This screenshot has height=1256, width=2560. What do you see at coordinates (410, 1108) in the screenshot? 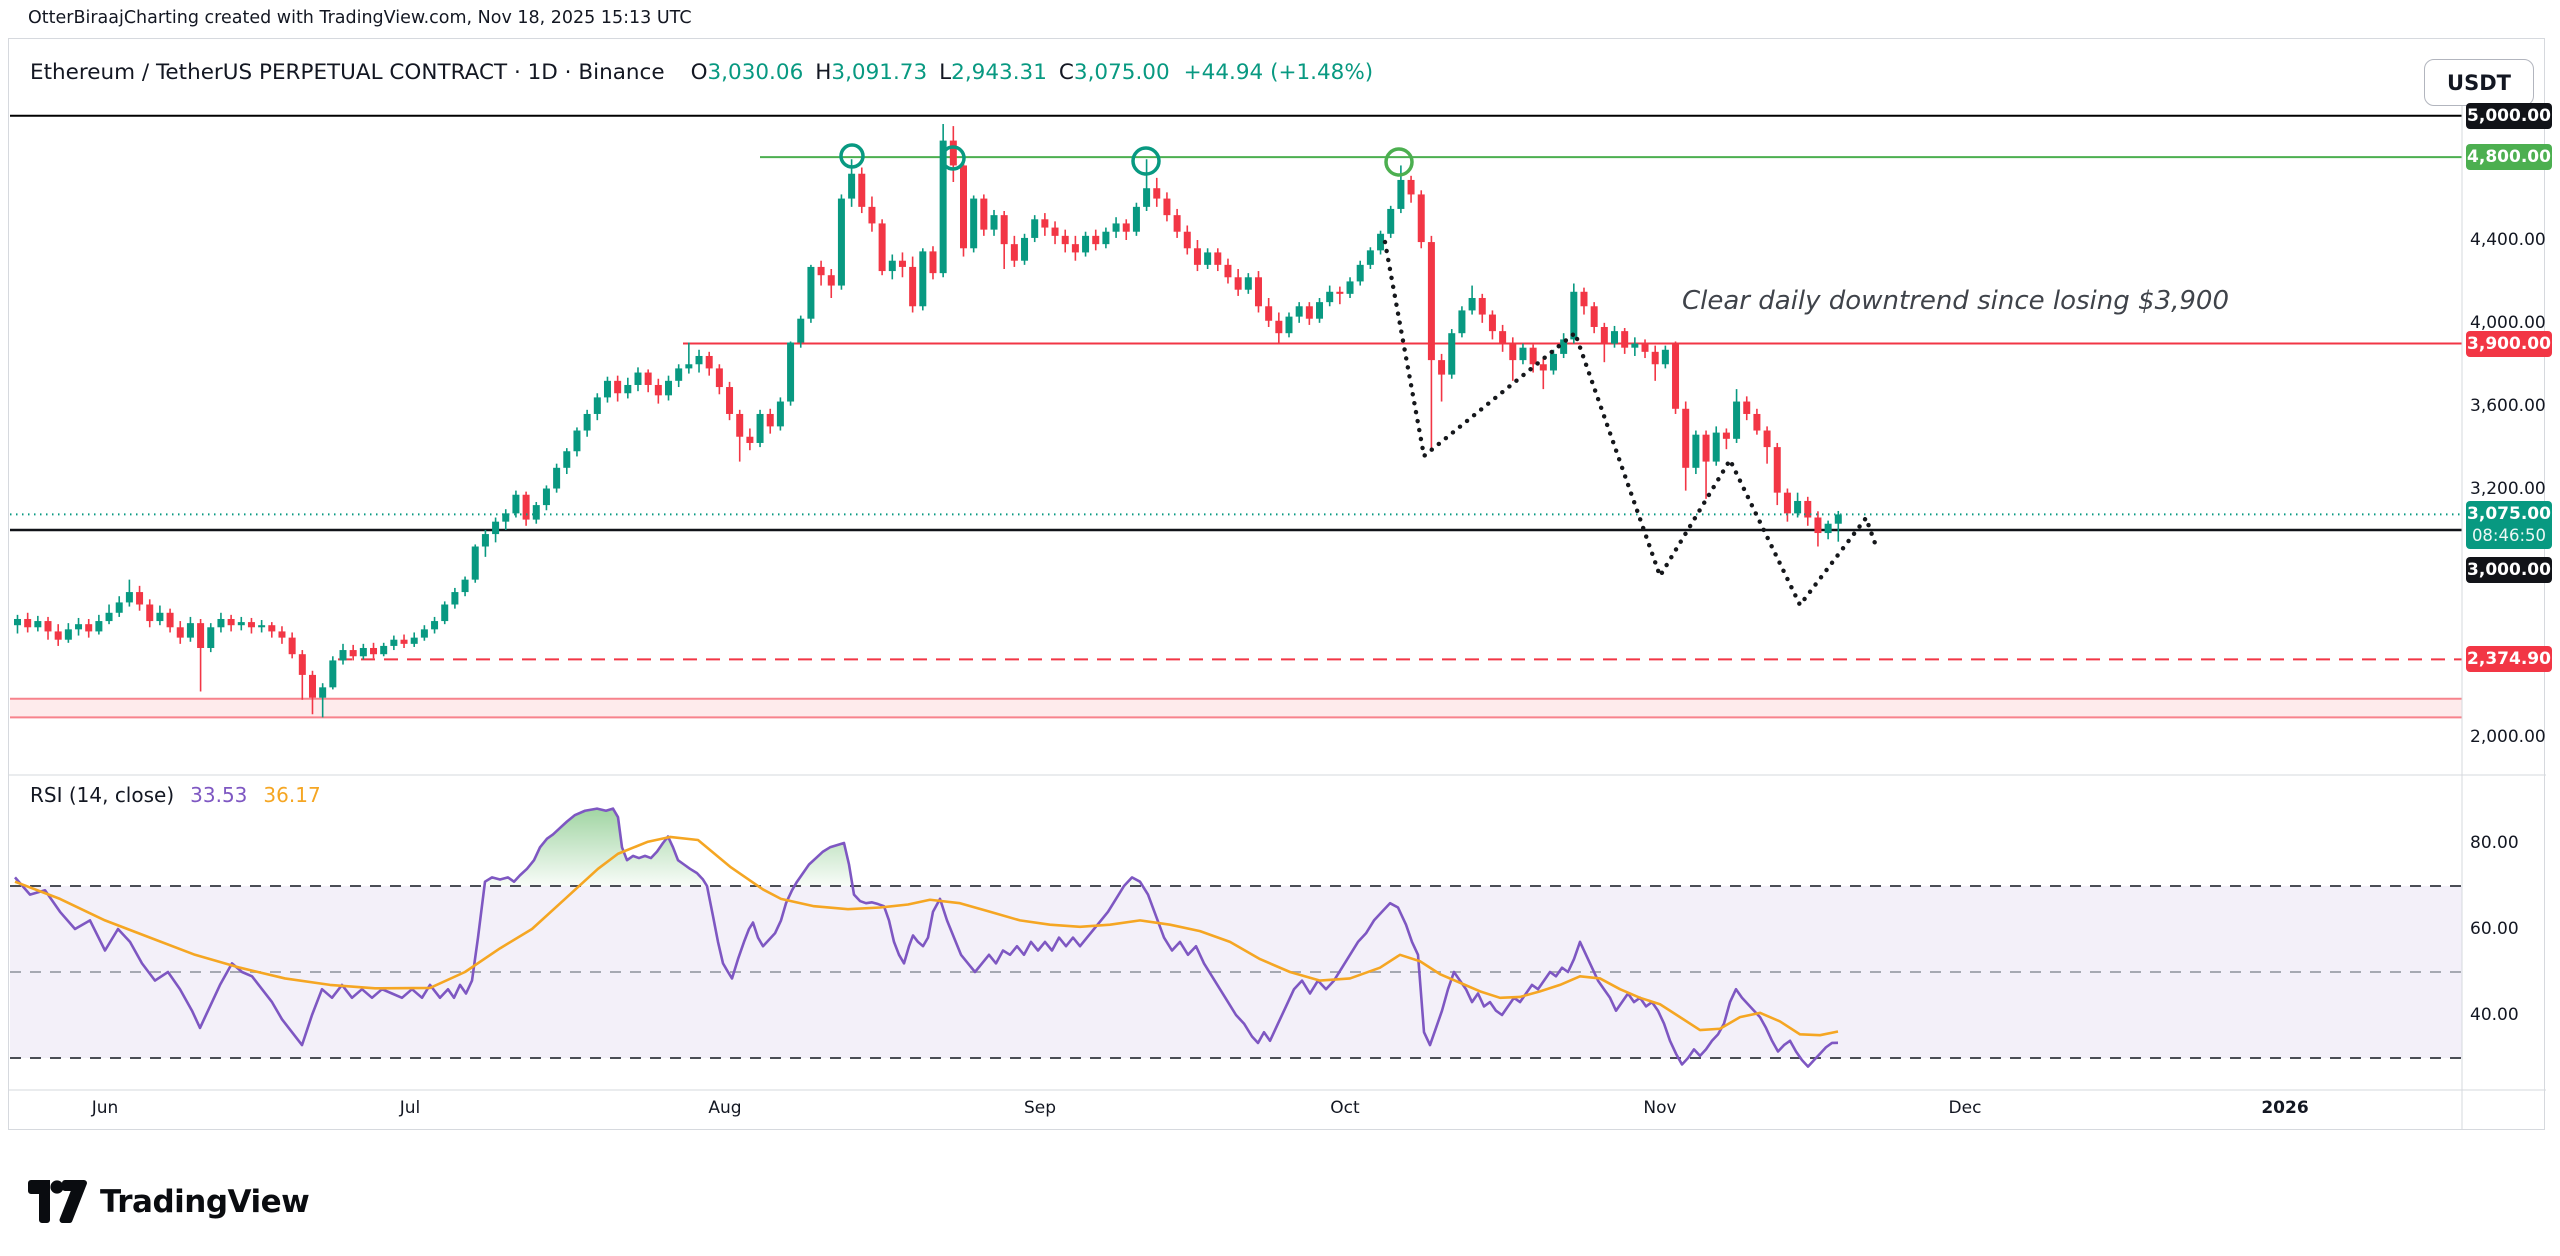
I see `time-label-Jul: Jul` at bounding box center [410, 1108].